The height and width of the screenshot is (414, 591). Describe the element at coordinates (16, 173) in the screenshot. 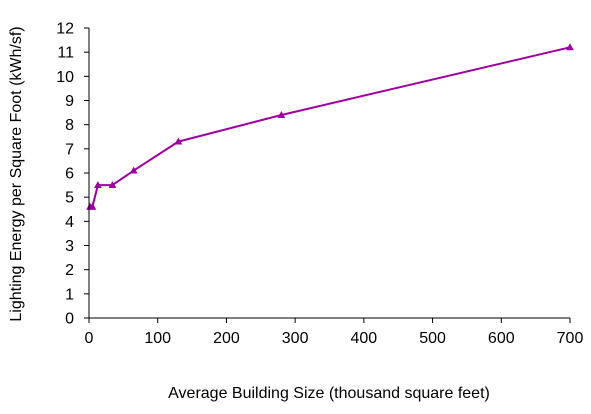

I see `y-axis-title: Lighting Energy per Square Foot (kWh/sf)` at that location.